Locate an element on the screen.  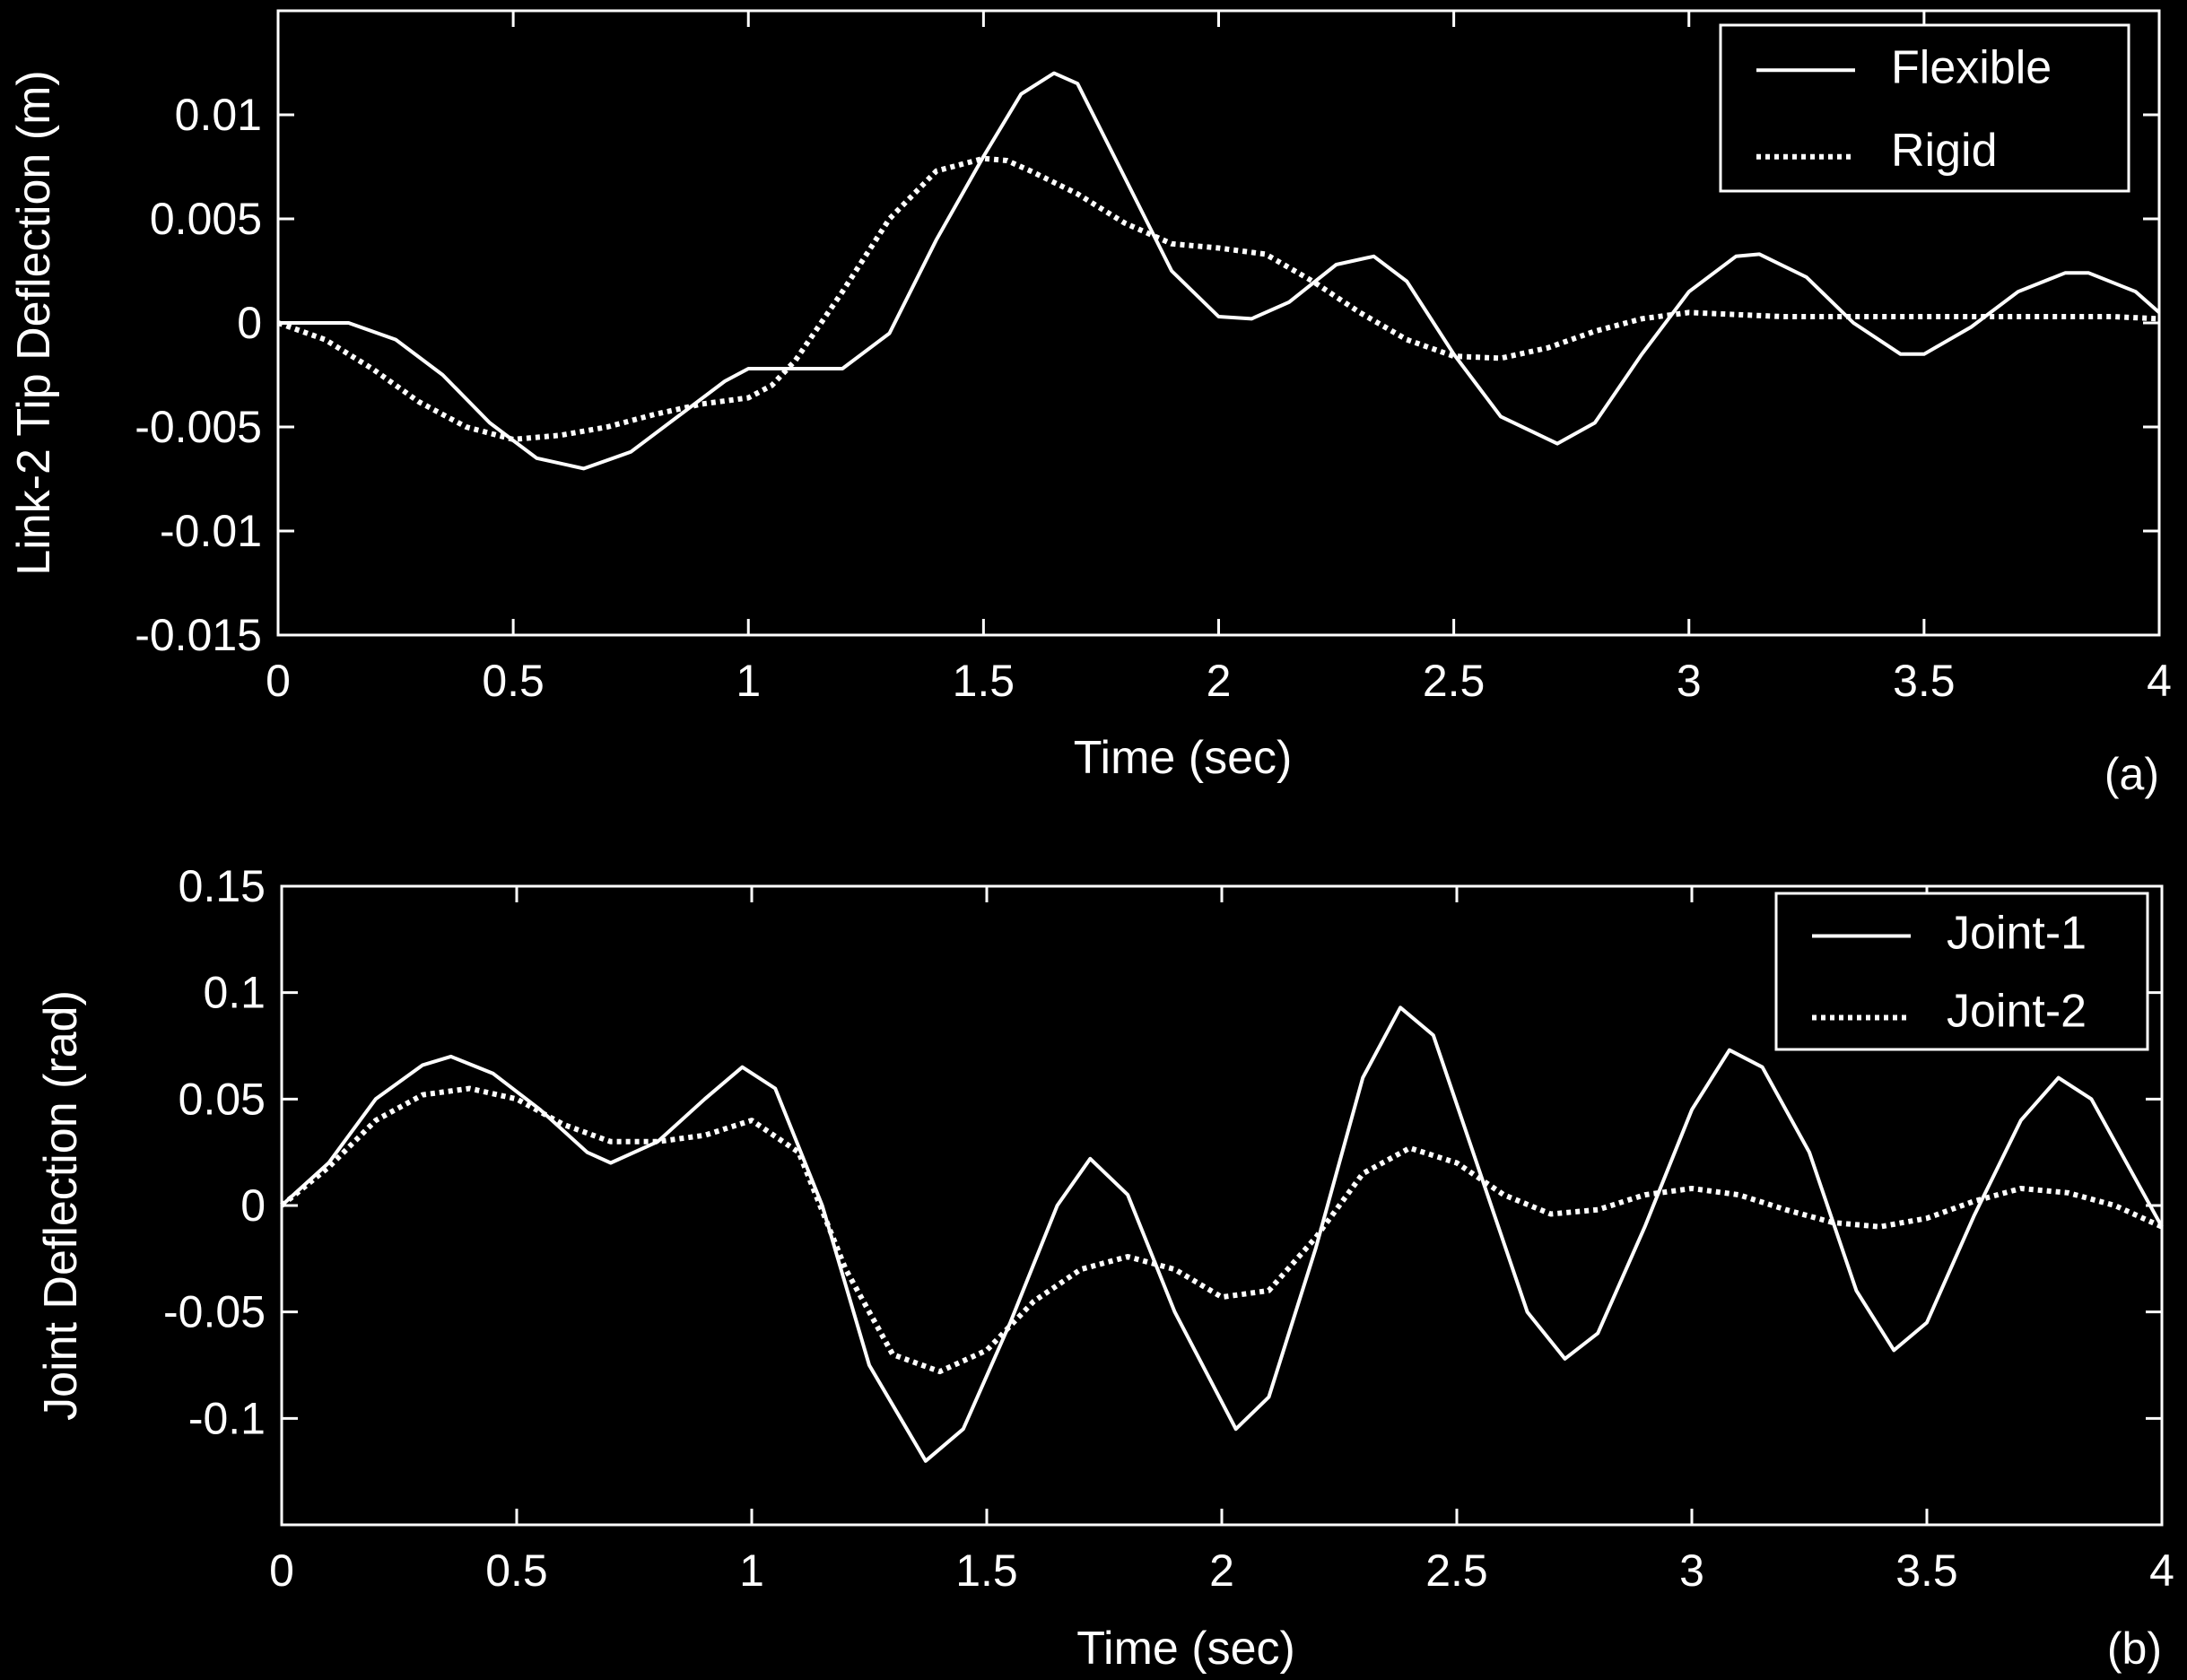
y-tick-label: -0.015 is located at coordinates (199, 635).